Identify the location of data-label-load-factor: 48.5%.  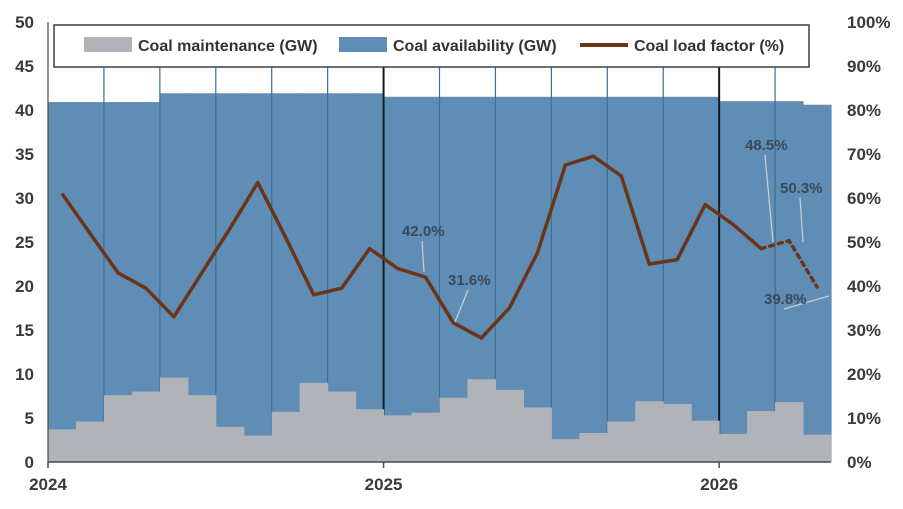
(766, 145).